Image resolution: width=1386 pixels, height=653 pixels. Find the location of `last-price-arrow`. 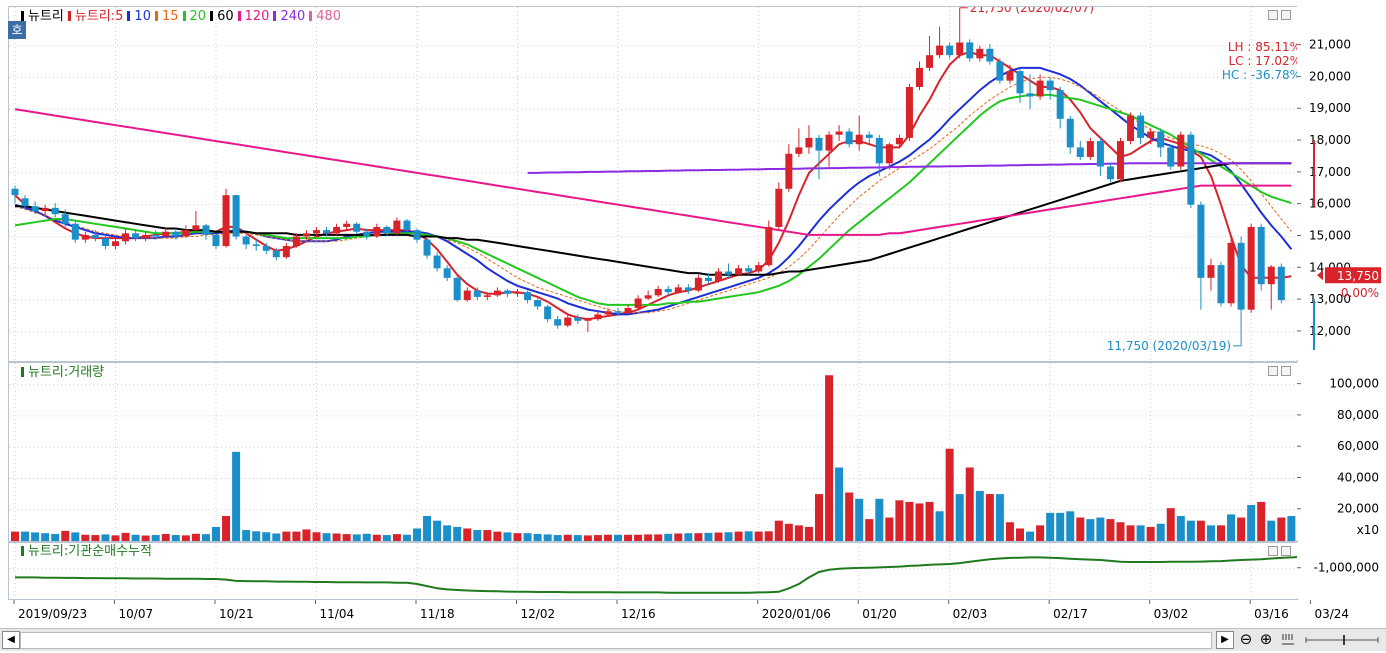

last-price-arrow is located at coordinates (1320, 275).